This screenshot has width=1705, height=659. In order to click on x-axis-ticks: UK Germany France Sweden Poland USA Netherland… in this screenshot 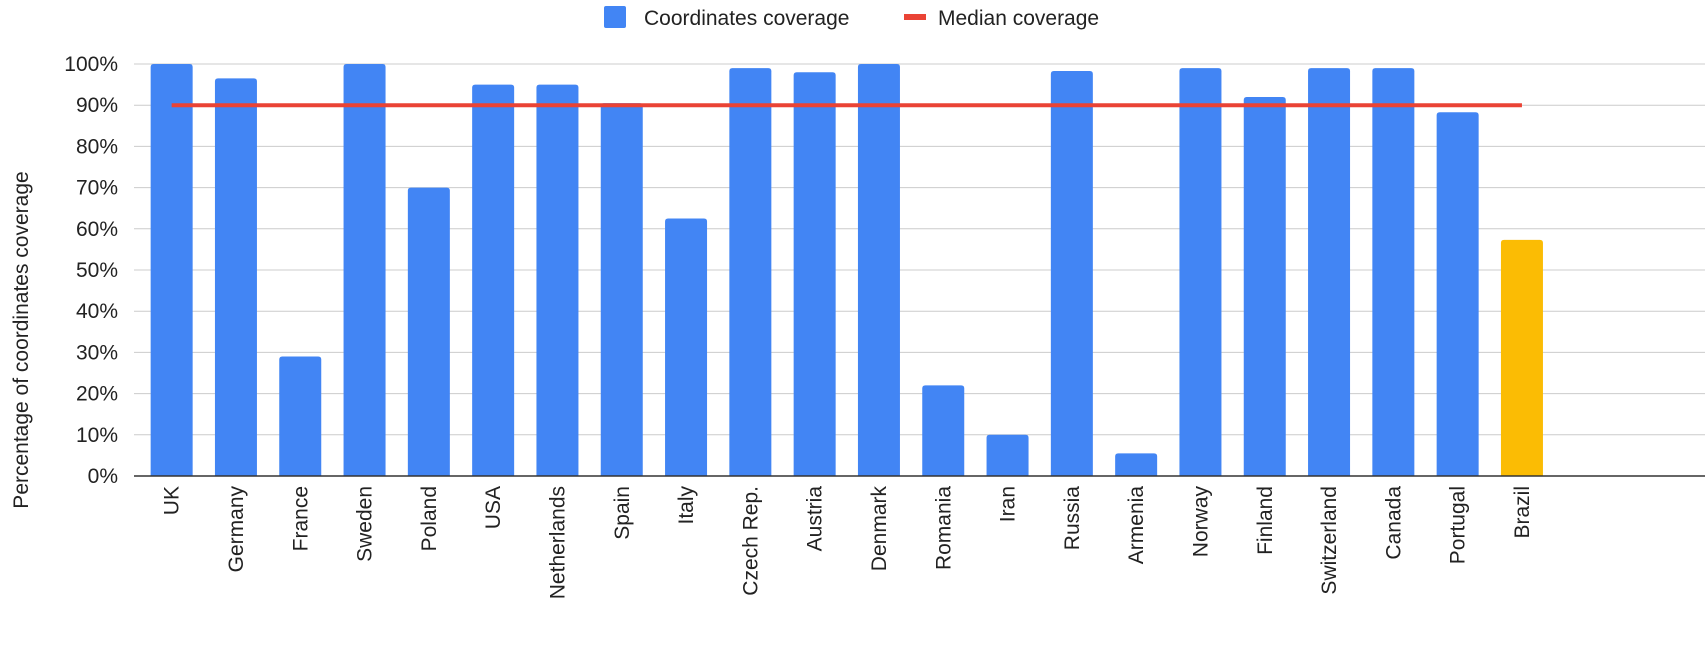, I will do `click(847, 543)`.